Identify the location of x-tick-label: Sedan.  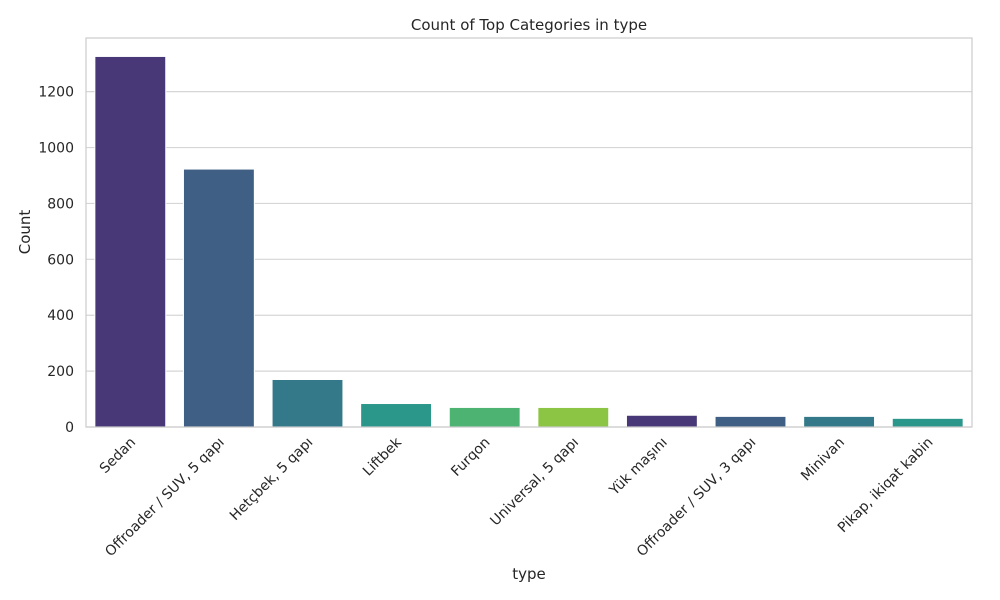
(118, 456).